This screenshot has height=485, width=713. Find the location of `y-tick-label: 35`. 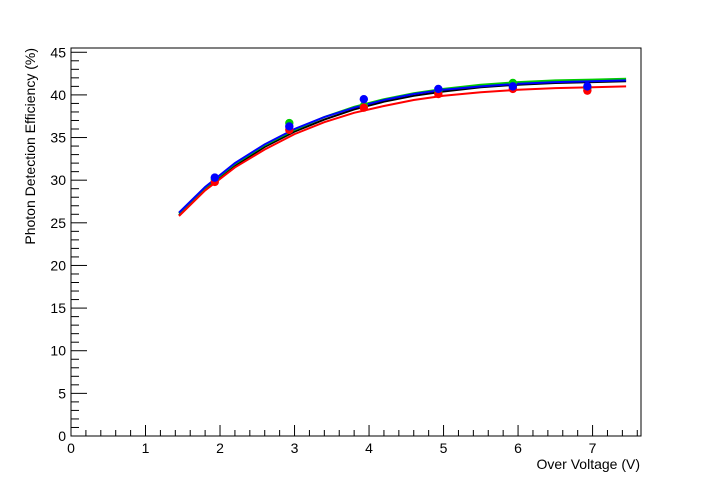

y-tick-label: 35 is located at coordinates (58, 138).